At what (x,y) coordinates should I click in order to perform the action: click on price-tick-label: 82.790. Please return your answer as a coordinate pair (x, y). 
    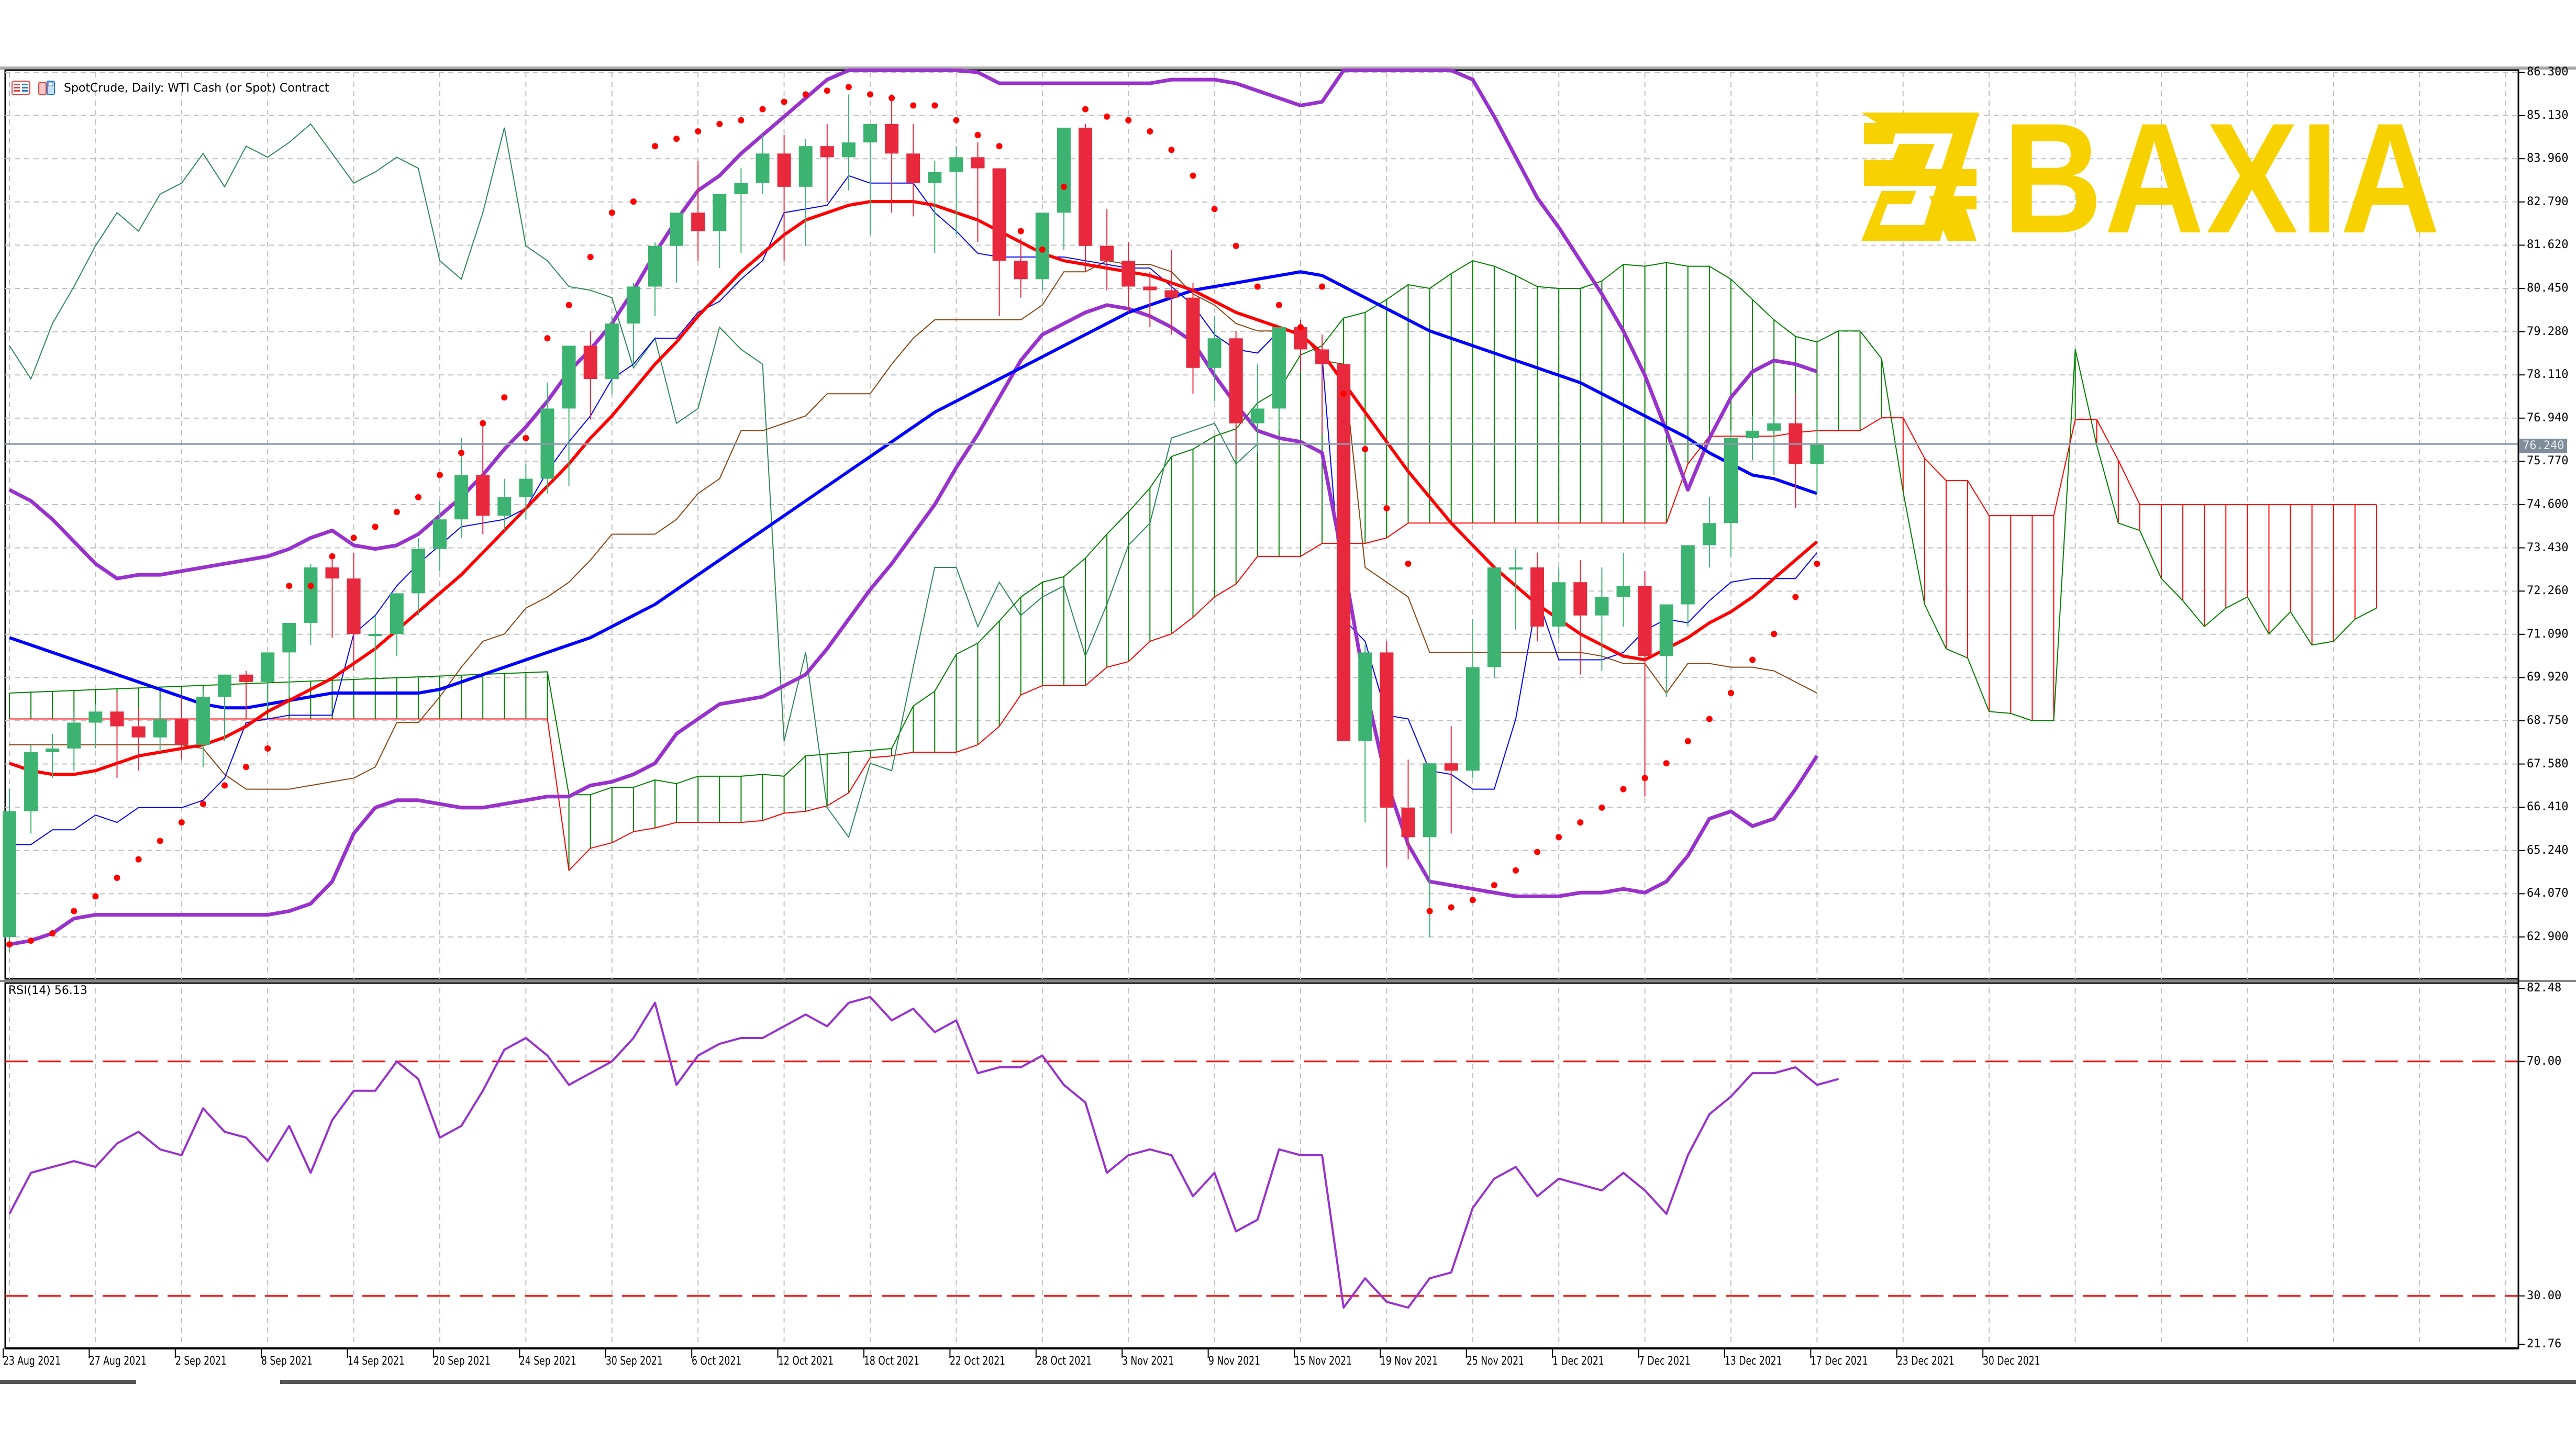
    Looking at the image, I should click on (2548, 201).